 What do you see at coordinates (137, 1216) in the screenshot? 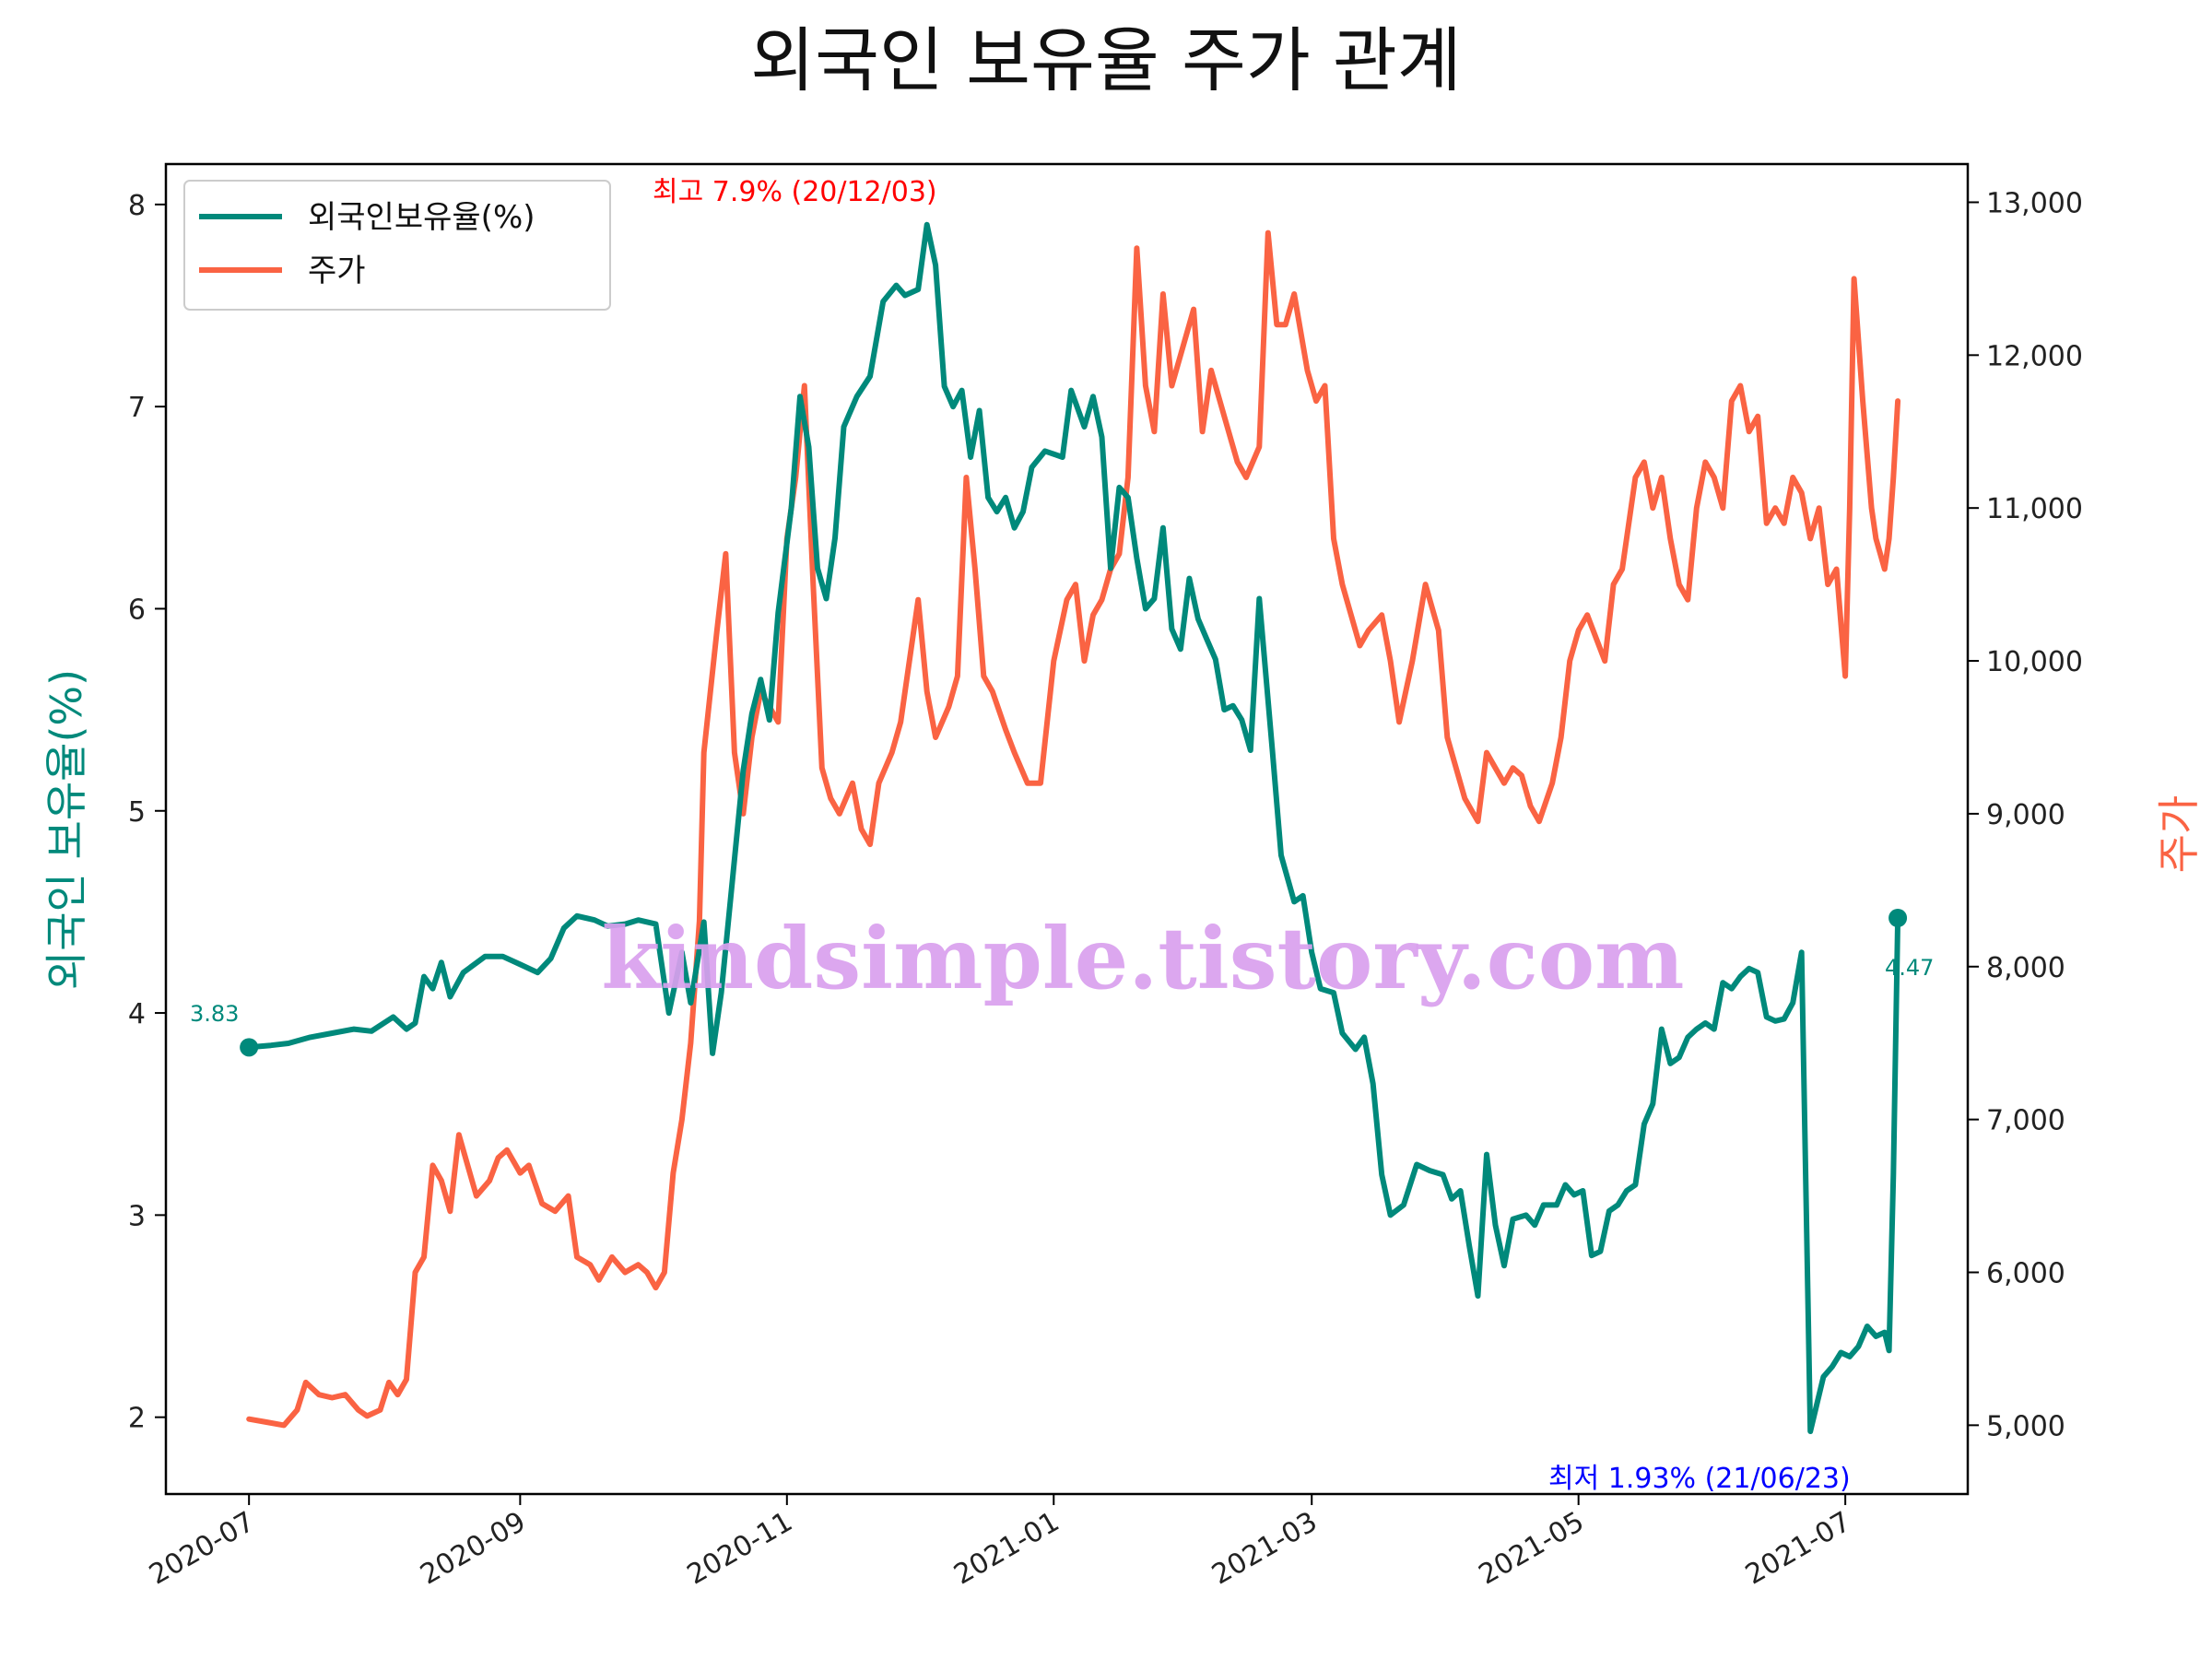
I see `left-tick-label: 3` at bounding box center [137, 1216].